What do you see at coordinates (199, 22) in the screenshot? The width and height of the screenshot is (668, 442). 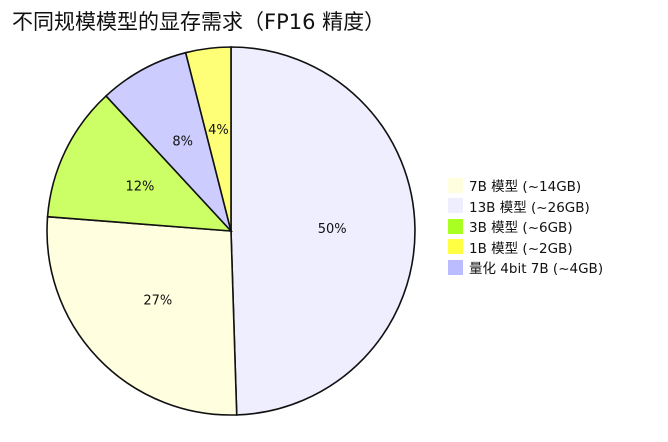 I see `chart-title: 不同规模模型的显存需求（FP16 精度）` at bounding box center [199, 22].